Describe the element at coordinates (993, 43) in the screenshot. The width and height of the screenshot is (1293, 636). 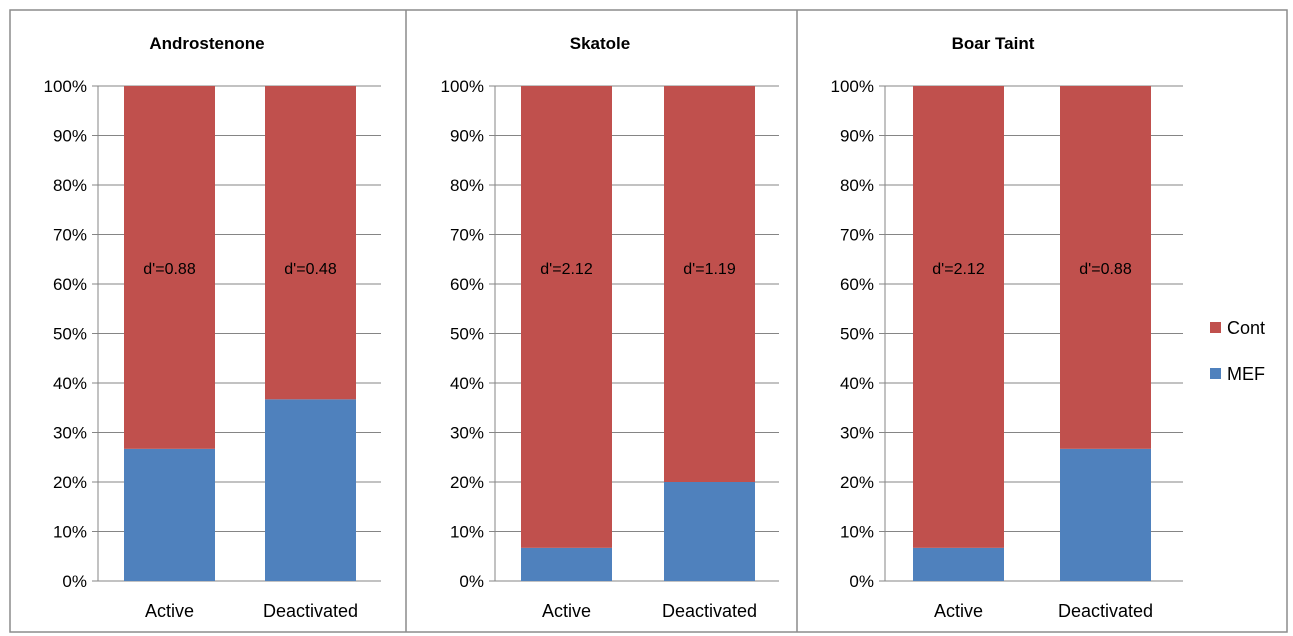
I see `chart-title: Boar Taint` at that location.